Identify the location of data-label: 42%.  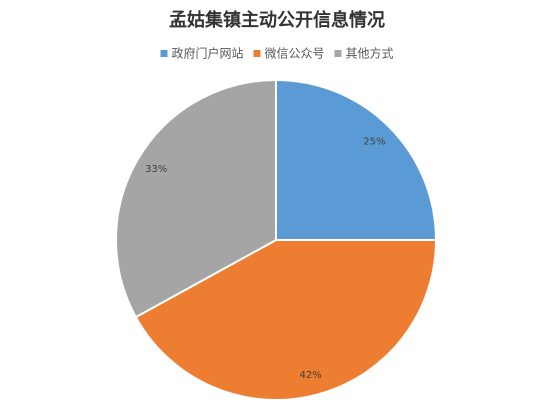
(311, 375).